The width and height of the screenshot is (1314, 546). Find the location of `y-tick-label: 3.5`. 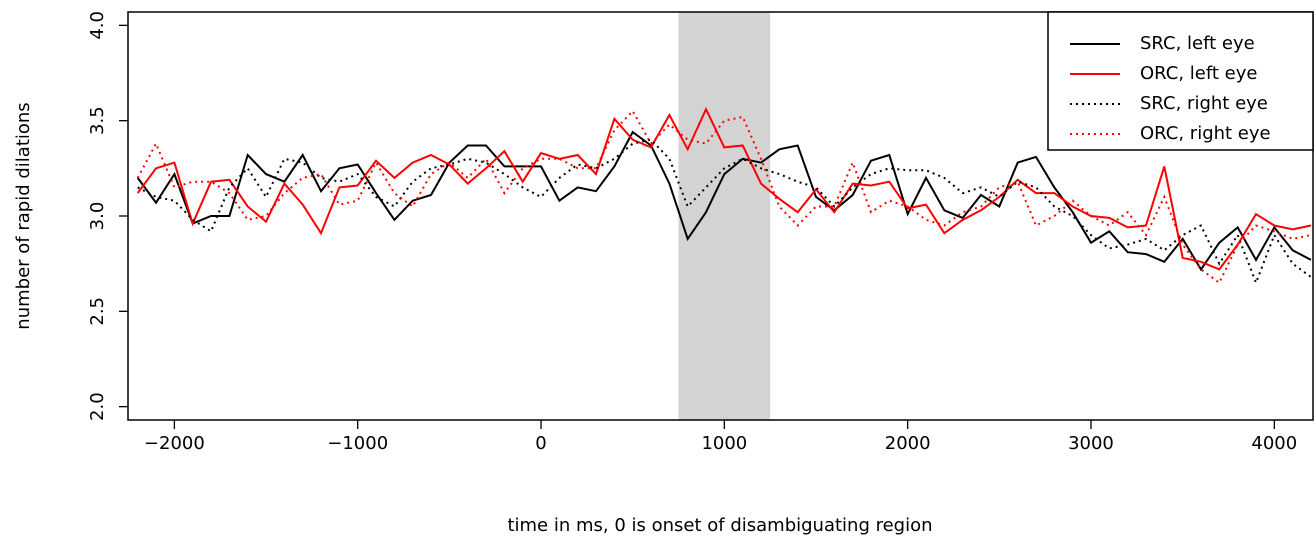

y-tick-label: 3.5 is located at coordinates (97, 120).